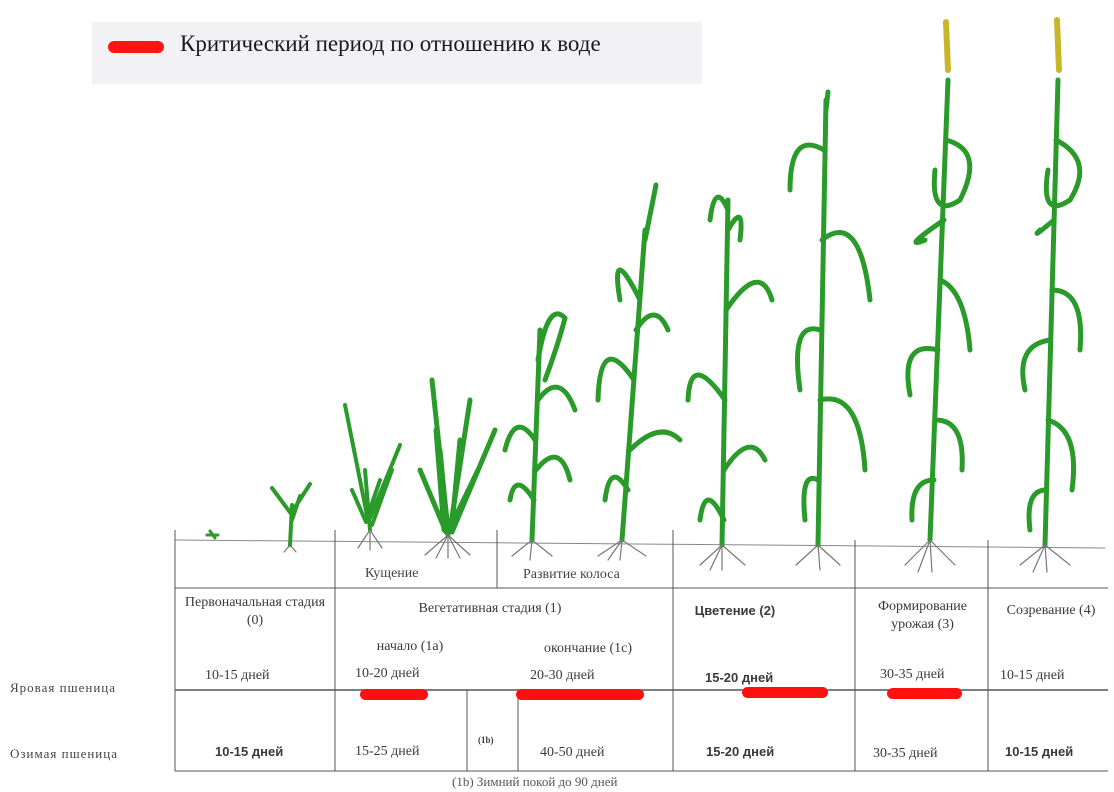 The image size is (1114, 792). Describe the element at coordinates (390, 43) in the screenshot. I see `legend-label: Критический период по отношению к воде` at that location.